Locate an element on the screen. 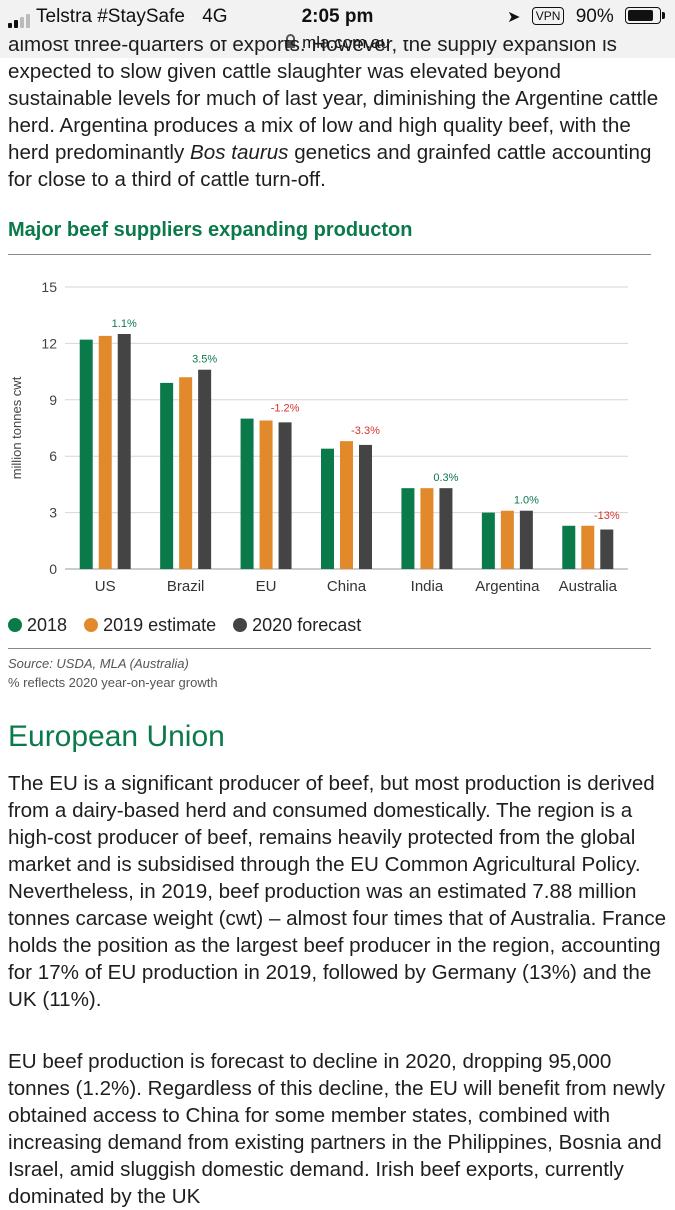 The image size is (675, 1210). clock: 2:05 pm is located at coordinates (337, 16).